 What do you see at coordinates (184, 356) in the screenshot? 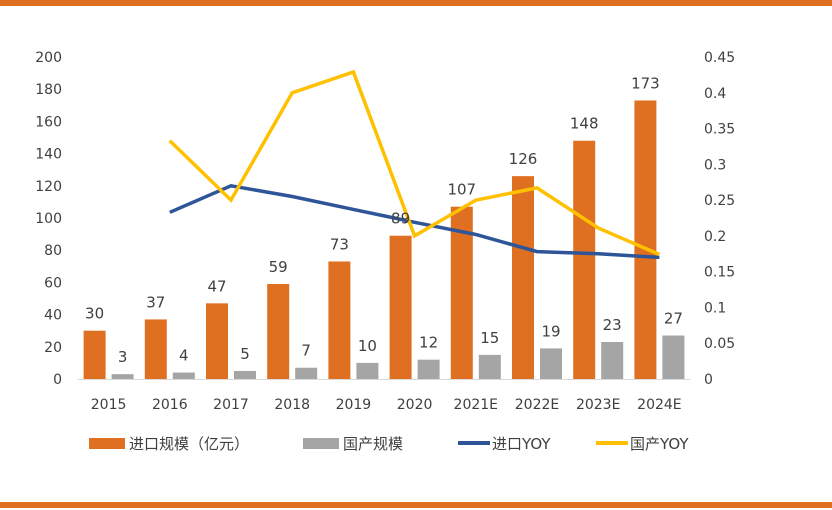
I see `bar-data-label: 4` at bounding box center [184, 356].